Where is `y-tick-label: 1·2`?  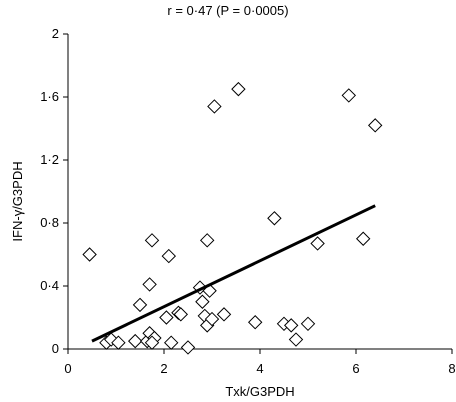
y-tick-label: 1·2 is located at coordinates (49, 159).